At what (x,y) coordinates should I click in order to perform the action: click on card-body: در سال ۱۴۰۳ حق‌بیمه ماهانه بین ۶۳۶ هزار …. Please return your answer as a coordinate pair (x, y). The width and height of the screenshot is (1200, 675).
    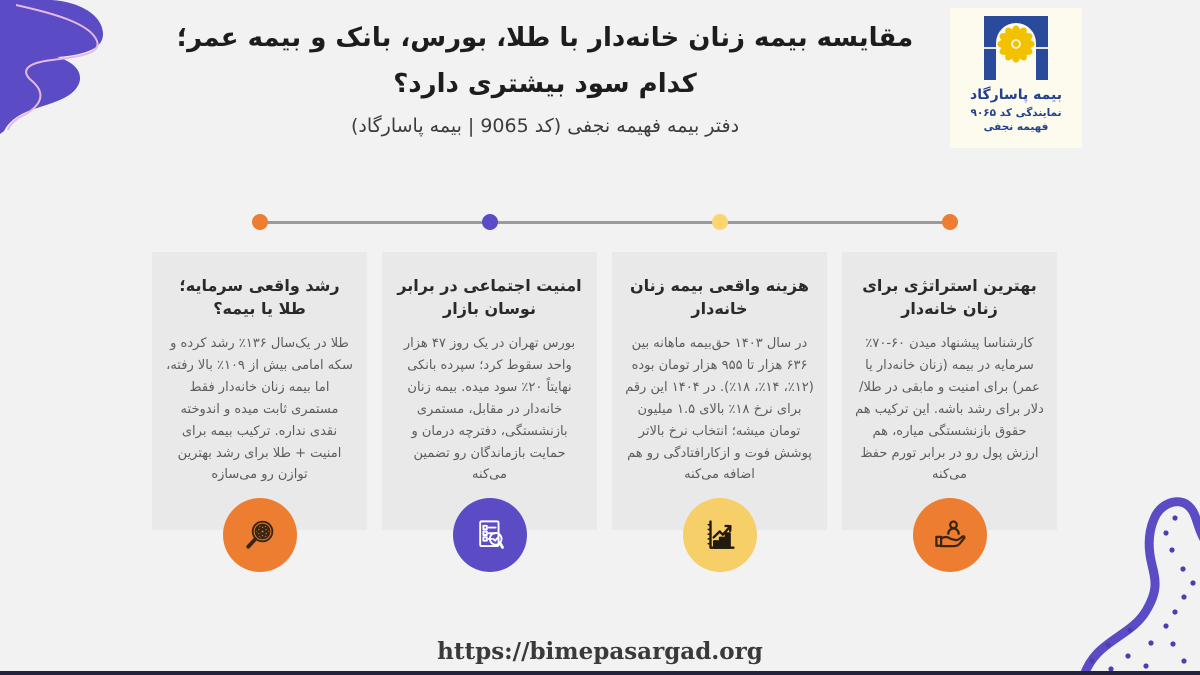
    Looking at the image, I should click on (719, 409).